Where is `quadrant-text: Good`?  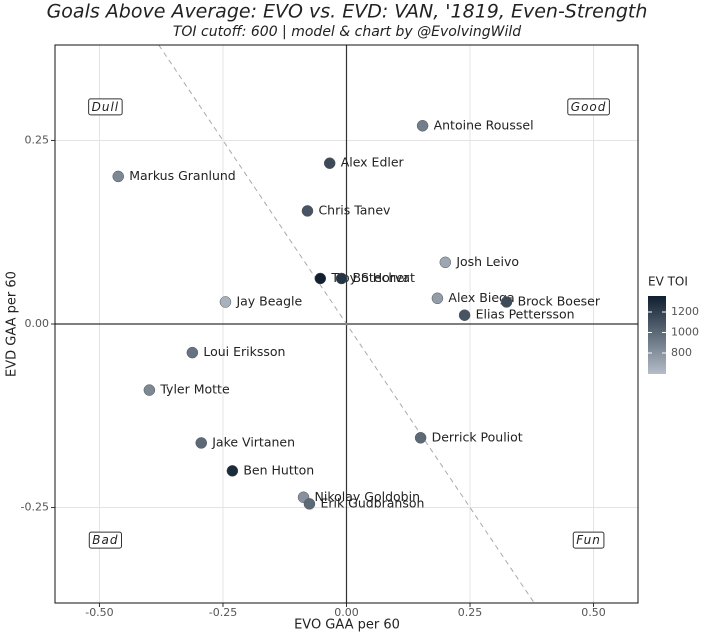
quadrant-text: Good is located at coordinates (589, 107).